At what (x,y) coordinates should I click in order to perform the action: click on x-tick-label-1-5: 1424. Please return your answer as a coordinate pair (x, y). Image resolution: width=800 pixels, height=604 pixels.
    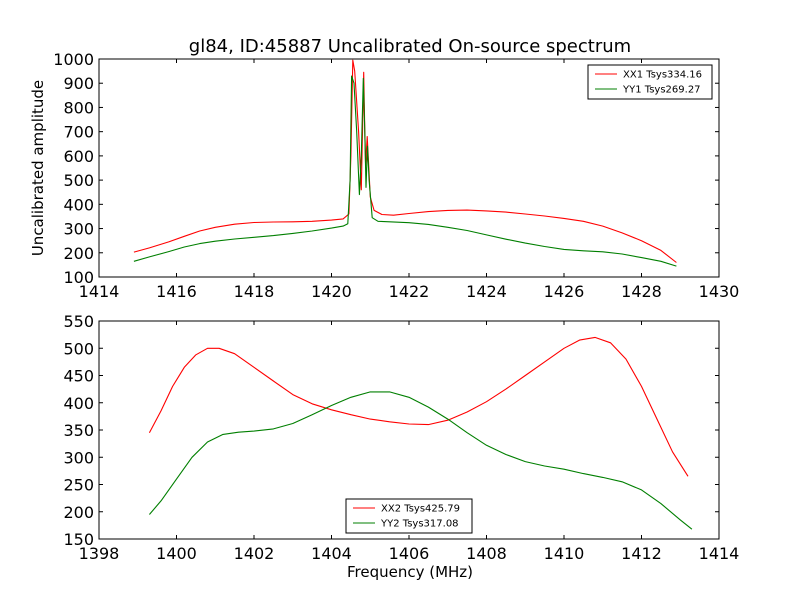
    Looking at the image, I should click on (486, 291).